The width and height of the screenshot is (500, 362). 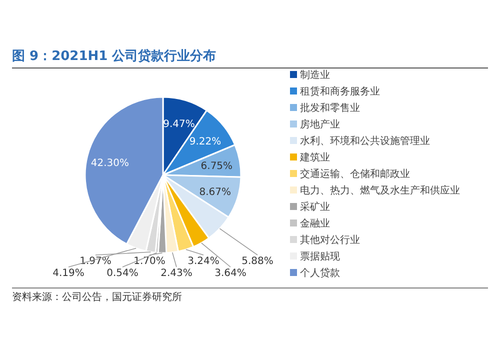 What do you see at coordinates (205, 142) in the screenshot?
I see `data-label: 9.22%` at bounding box center [205, 142].